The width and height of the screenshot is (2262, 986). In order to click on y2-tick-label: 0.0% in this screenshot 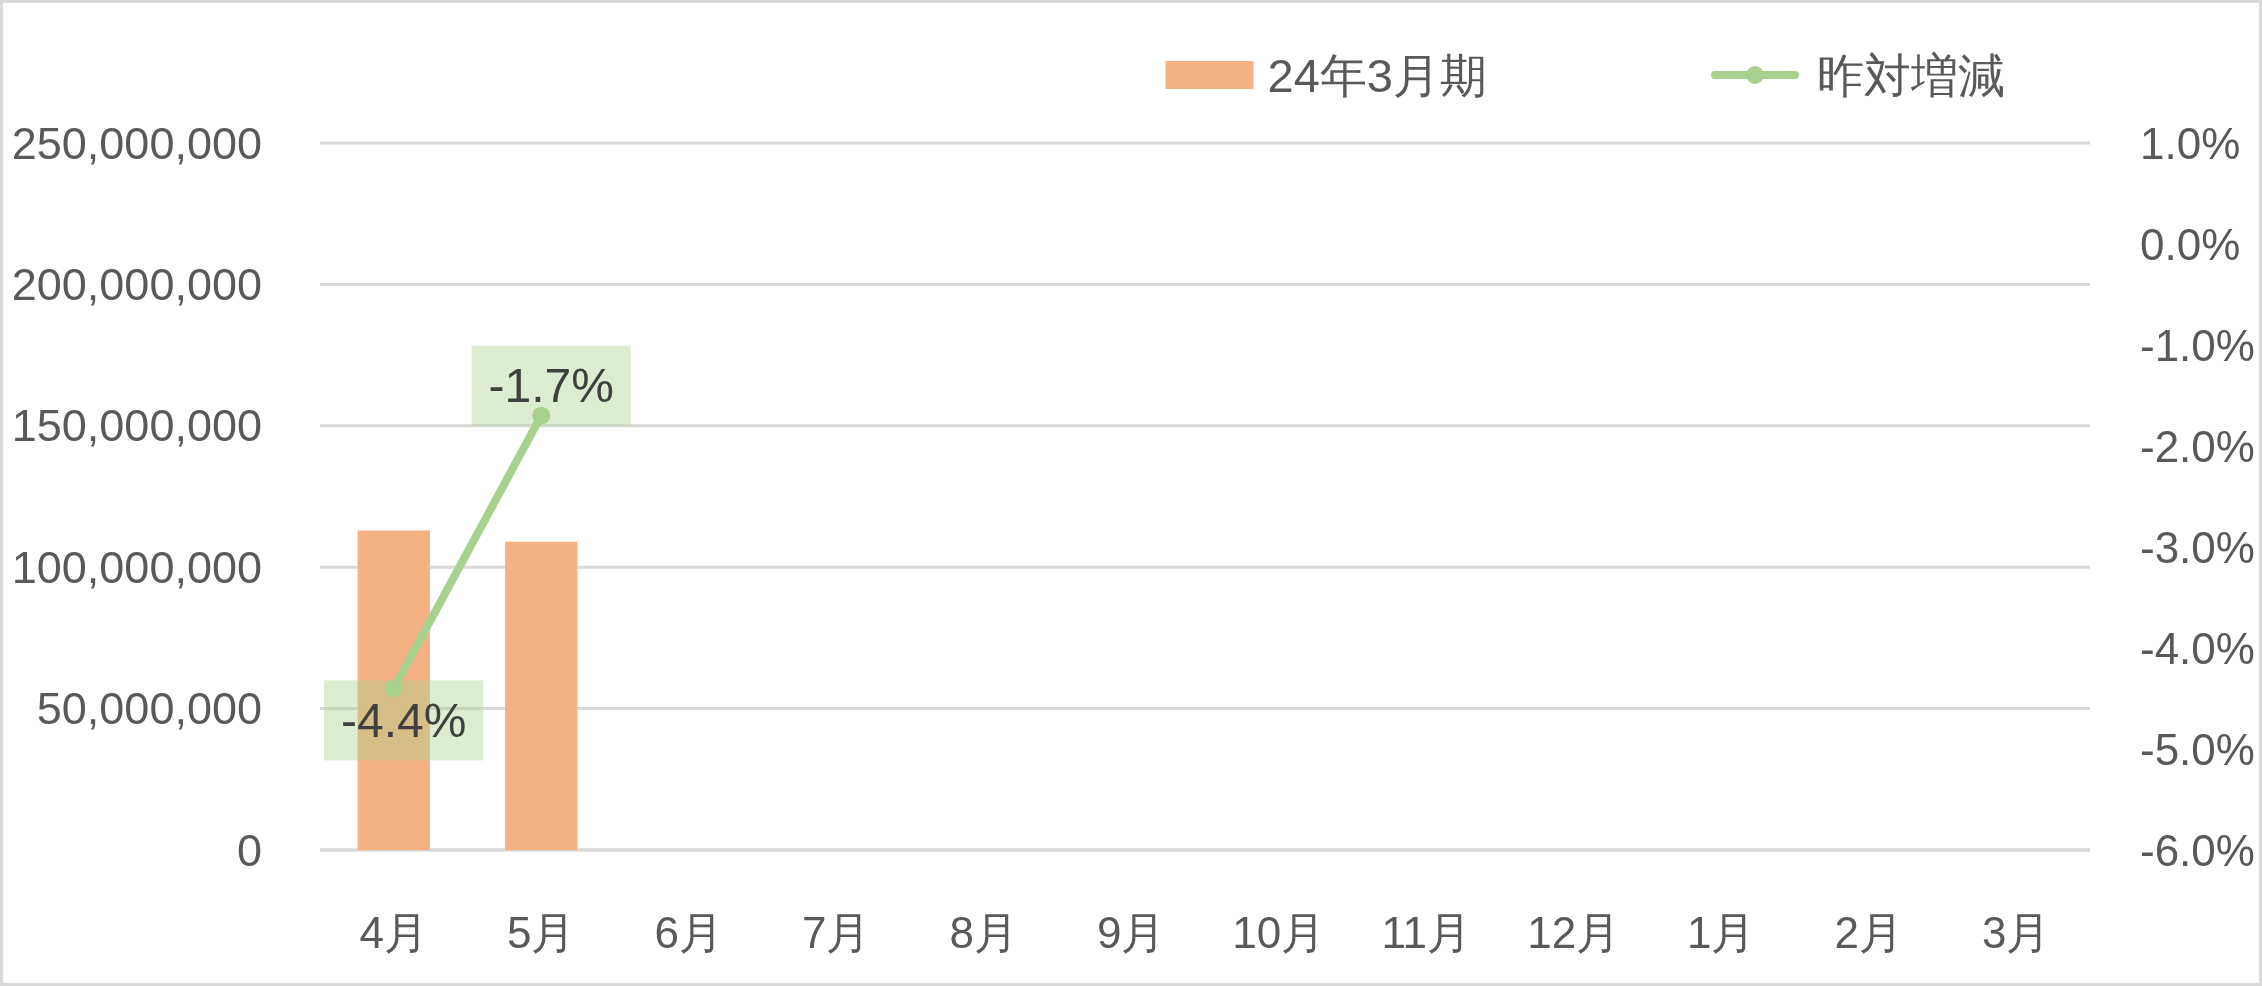, I will do `click(2190, 244)`.